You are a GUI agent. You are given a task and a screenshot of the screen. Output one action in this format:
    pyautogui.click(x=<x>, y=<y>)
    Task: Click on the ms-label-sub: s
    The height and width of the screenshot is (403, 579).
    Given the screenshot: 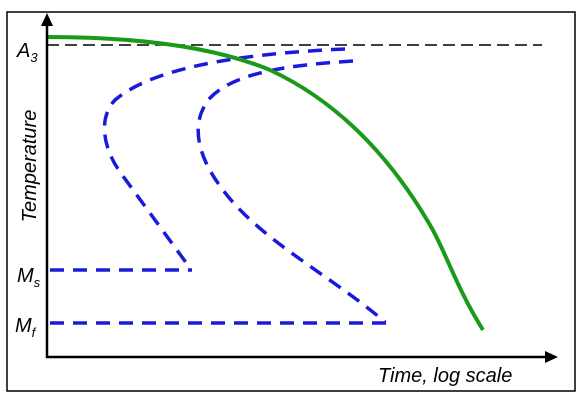 What is the action you would take?
    pyautogui.click(x=37, y=282)
    